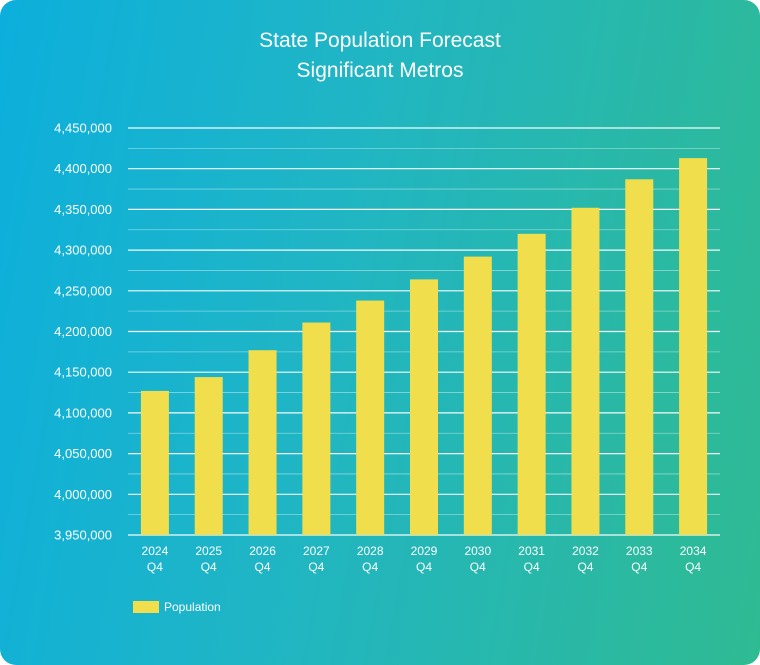 The height and width of the screenshot is (665, 760). Describe the element at coordinates (83, 290) in the screenshot. I see `y-tick-label: 4,250,000` at that location.